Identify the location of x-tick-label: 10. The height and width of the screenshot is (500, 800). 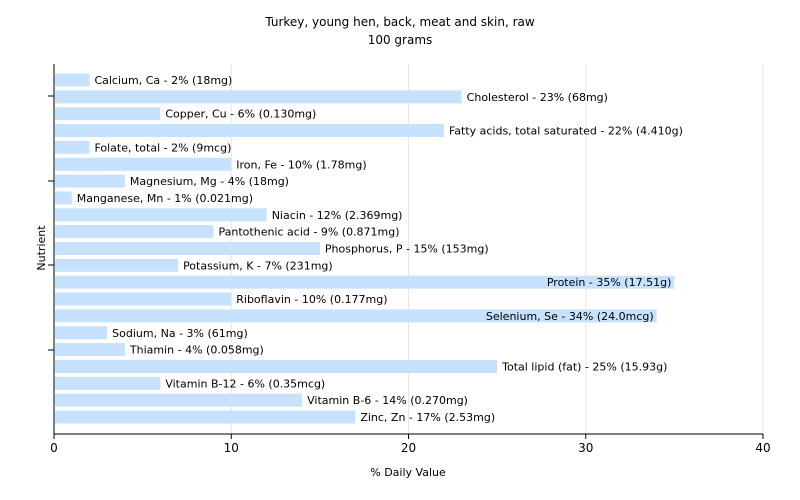
(231, 448).